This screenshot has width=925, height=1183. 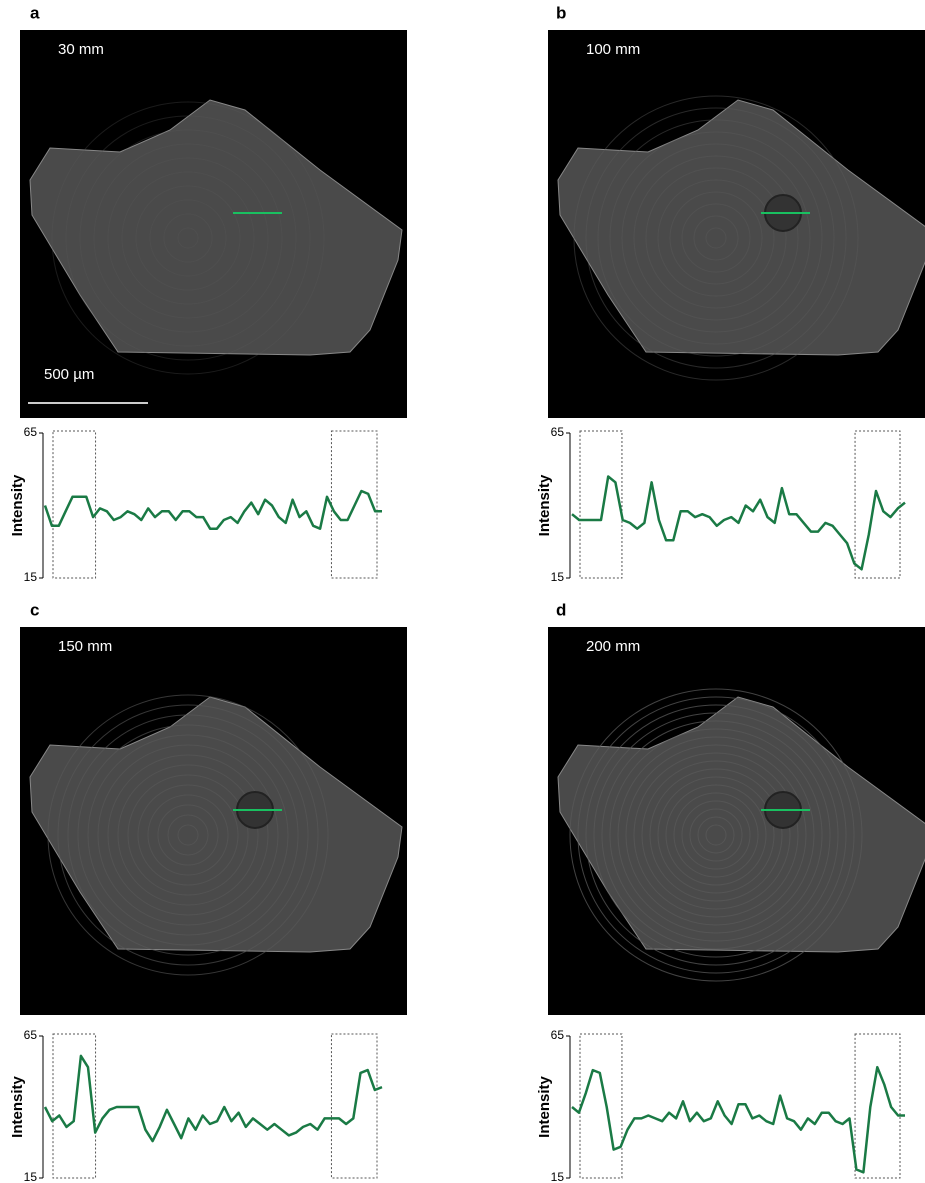 What do you see at coordinates (85, 646) in the screenshot?
I see `distance-label: 150 mm` at bounding box center [85, 646].